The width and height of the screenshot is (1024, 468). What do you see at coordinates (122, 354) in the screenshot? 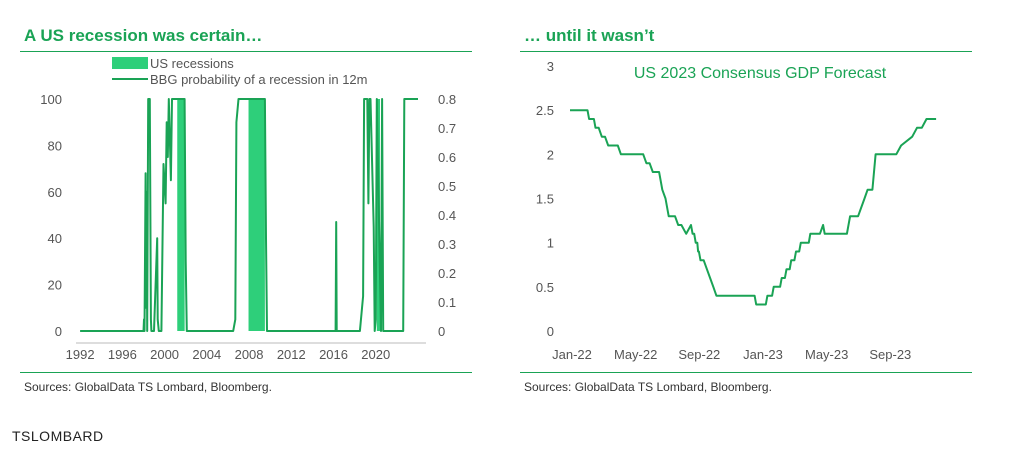
I see `x-tick-label: 1996` at bounding box center [122, 354].